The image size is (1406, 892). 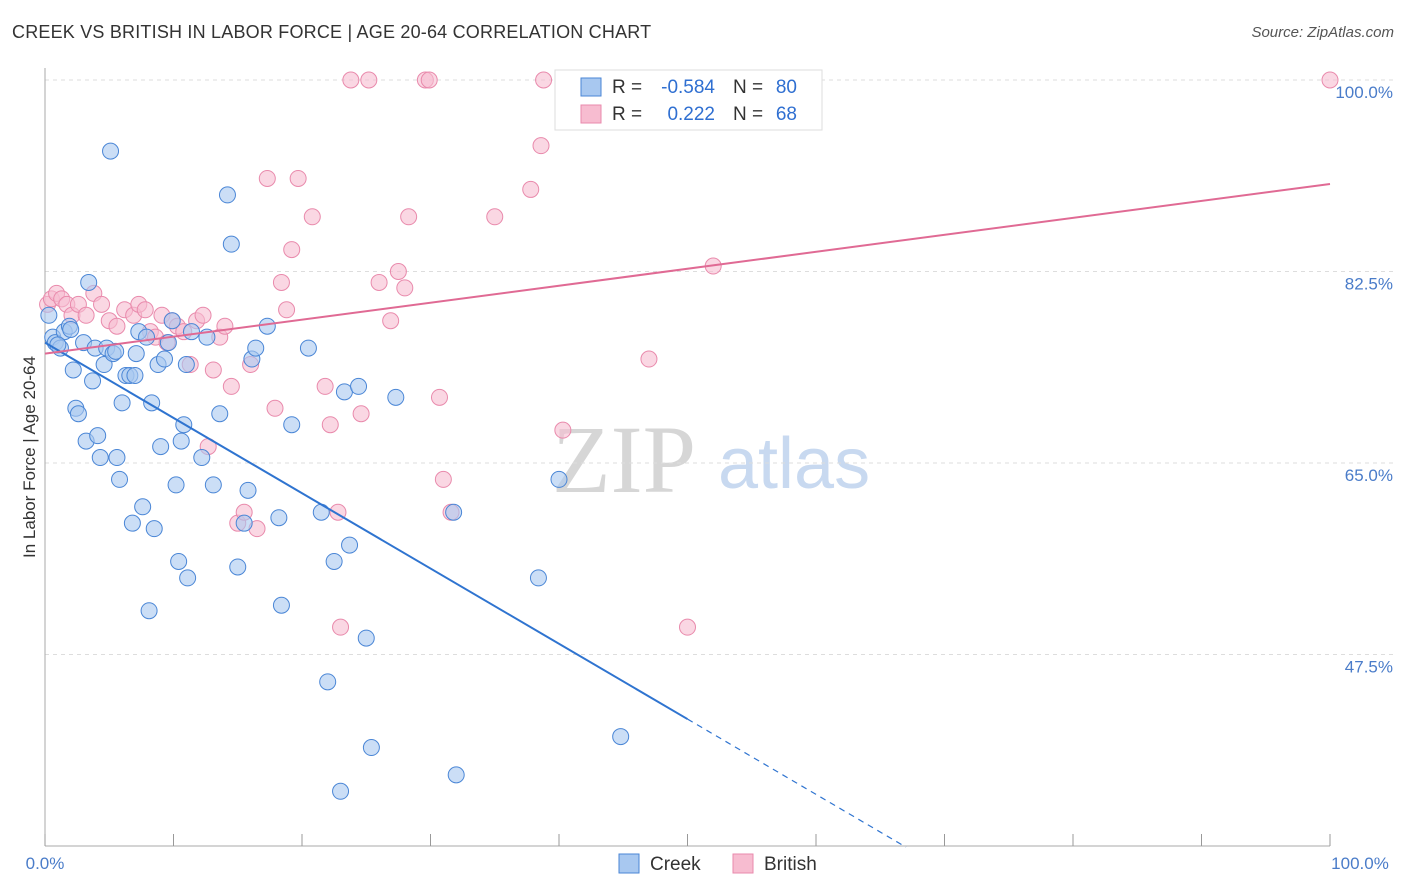 I want to click on y-tick-label-47.5: 47.5%, so click(x=1369, y=667).